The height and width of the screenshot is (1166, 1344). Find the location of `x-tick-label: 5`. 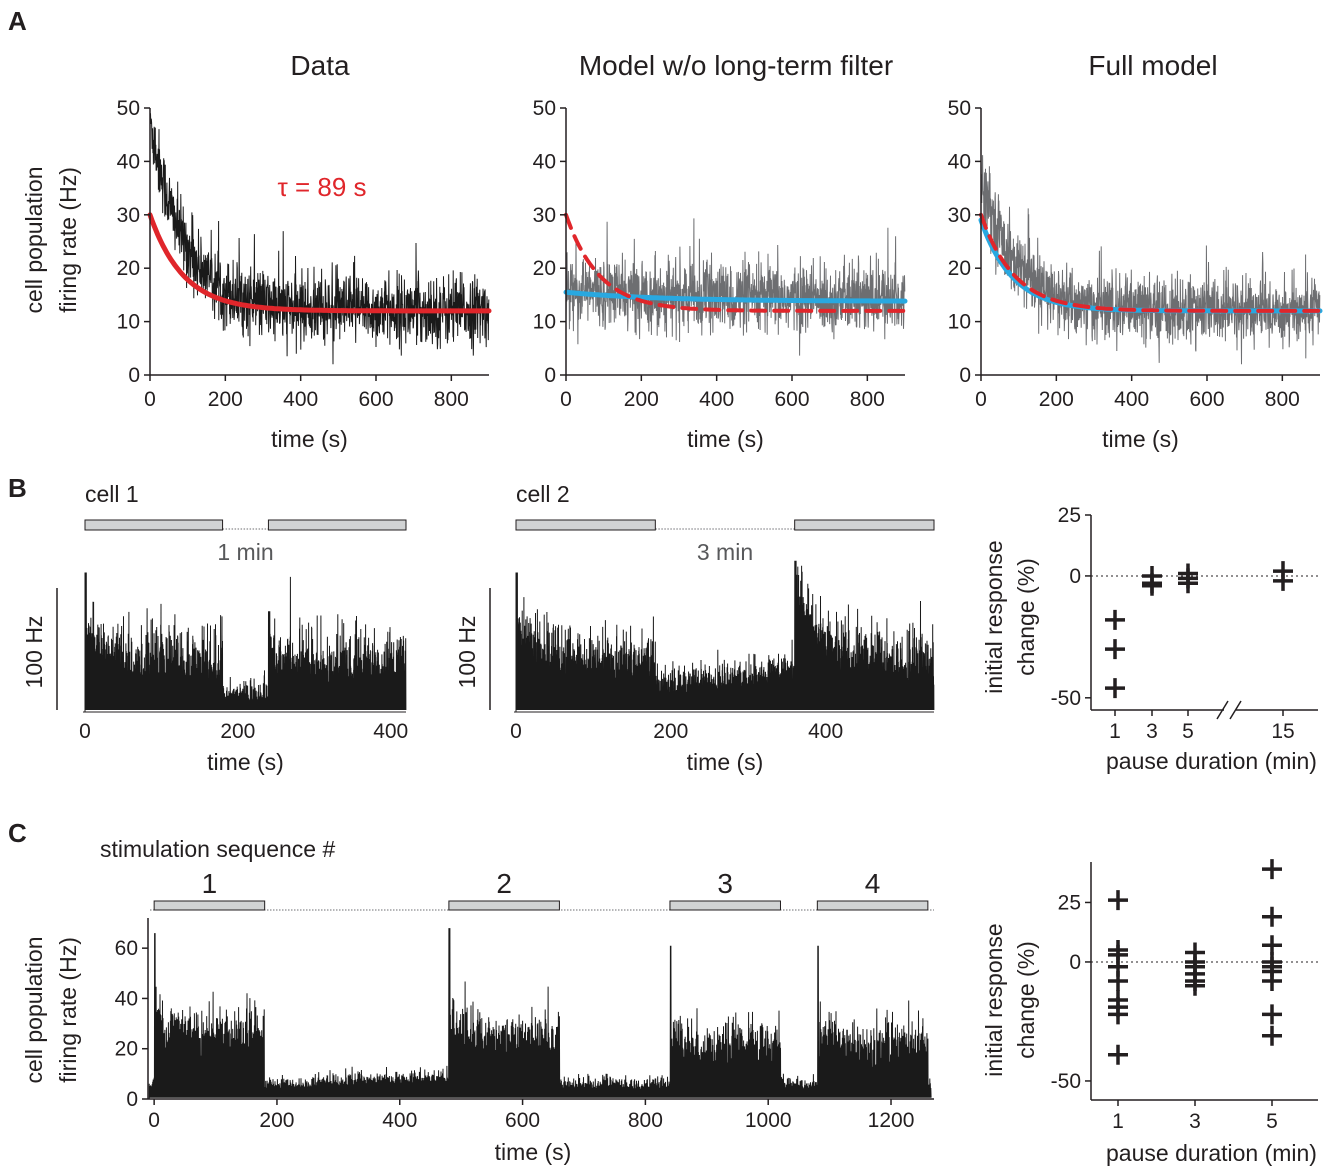

x-tick-label: 5 is located at coordinates (1272, 1121).